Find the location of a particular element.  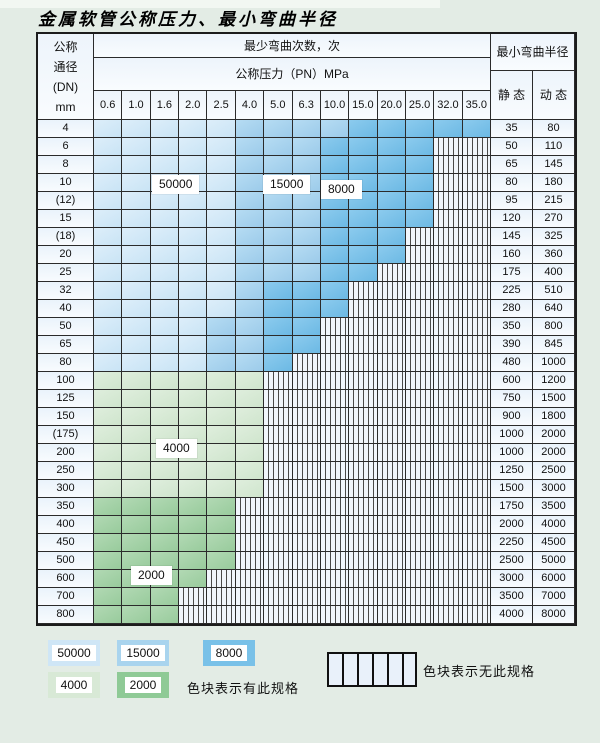

static-radius-value: 160 is located at coordinates (512, 255).